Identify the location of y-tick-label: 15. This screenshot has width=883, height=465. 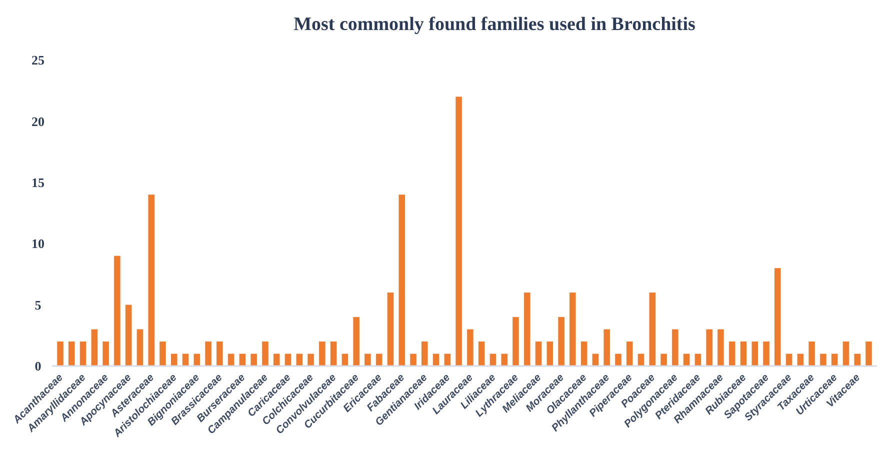
(38, 182).